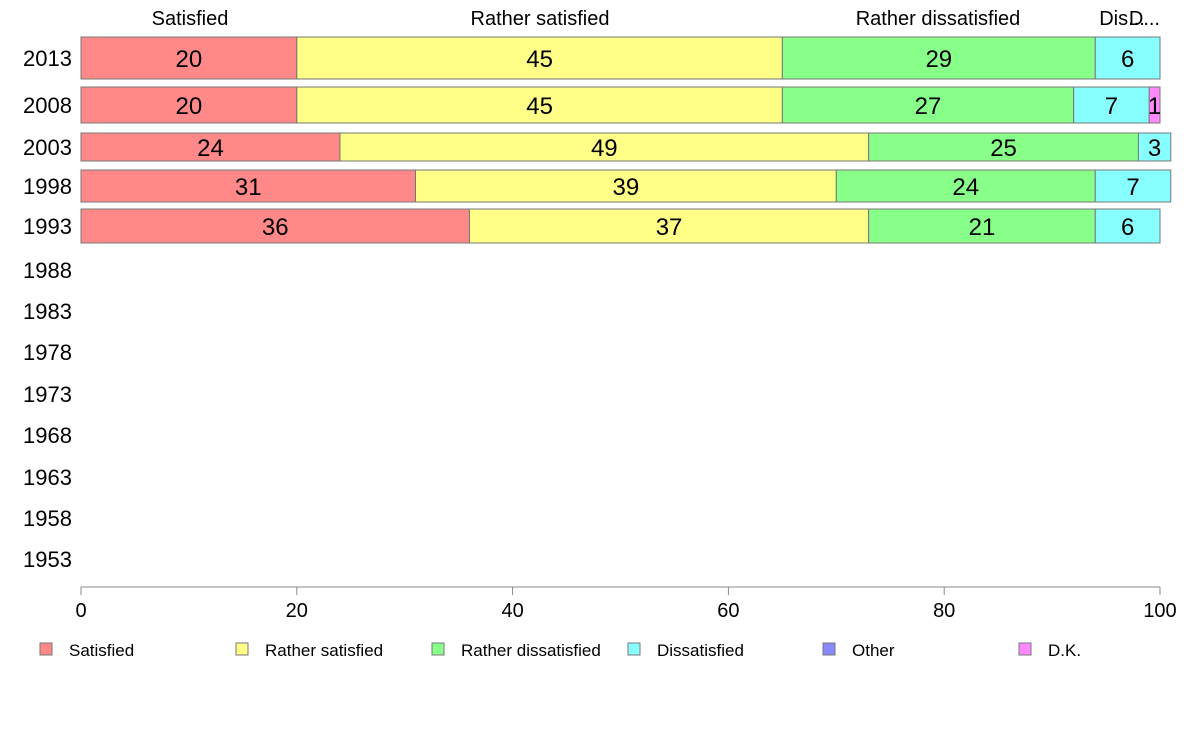  I want to click on value-label: 21, so click(982, 227).